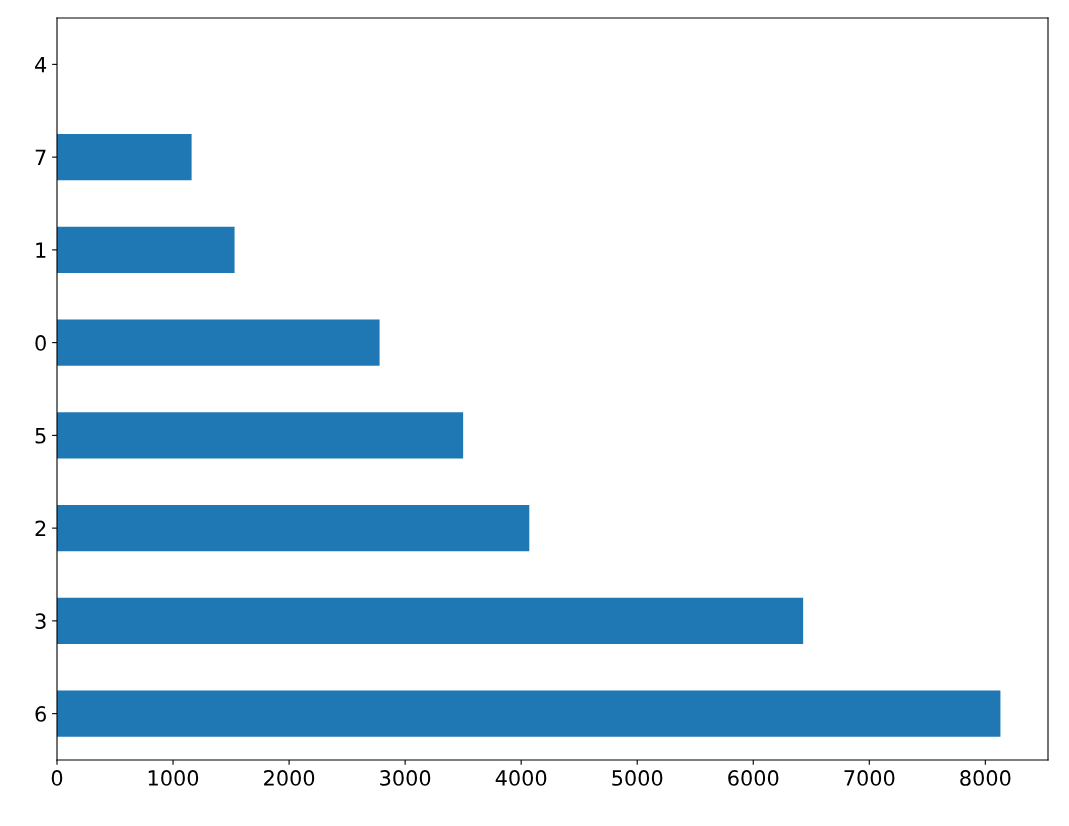 The image size is (1069, 826). I want to click on x-tick-label: 3000, so click(405, 778).